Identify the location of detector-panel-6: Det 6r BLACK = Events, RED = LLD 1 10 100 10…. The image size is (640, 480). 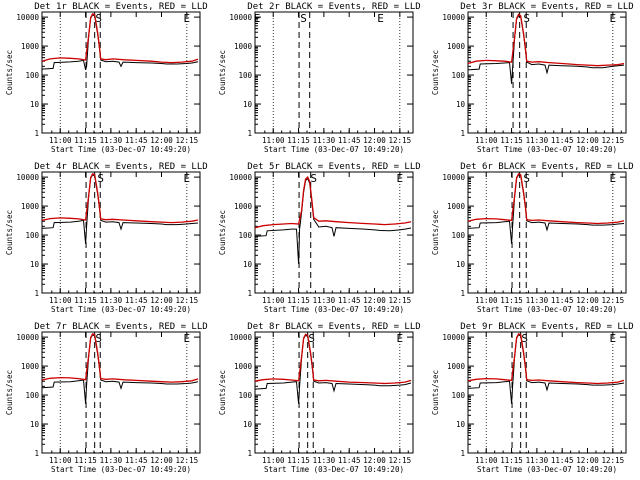
(532, 238).